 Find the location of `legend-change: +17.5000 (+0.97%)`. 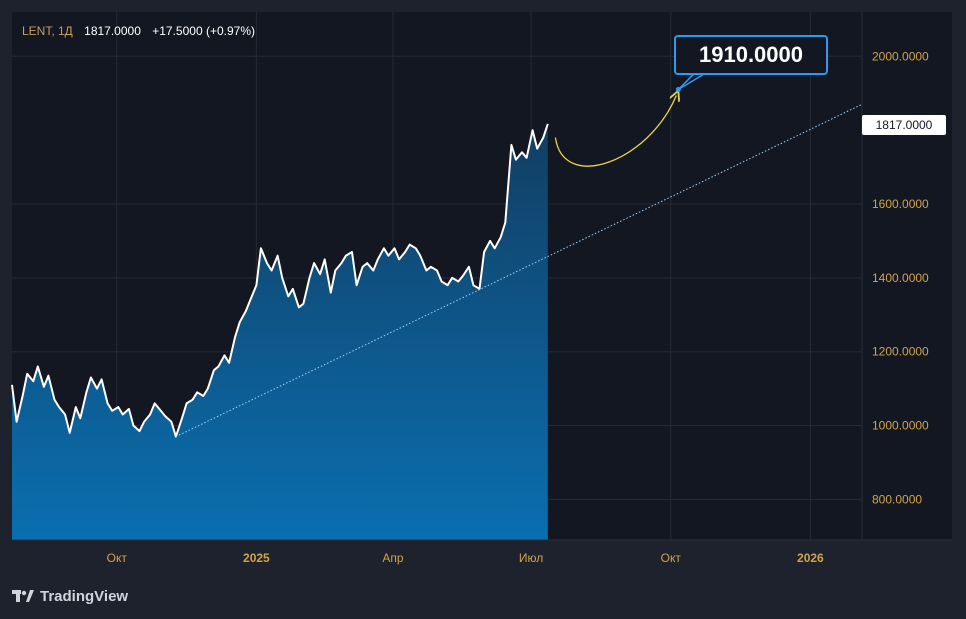

legend-change: +17.5000 (+0.97%) is located at coordinates (203, 31).